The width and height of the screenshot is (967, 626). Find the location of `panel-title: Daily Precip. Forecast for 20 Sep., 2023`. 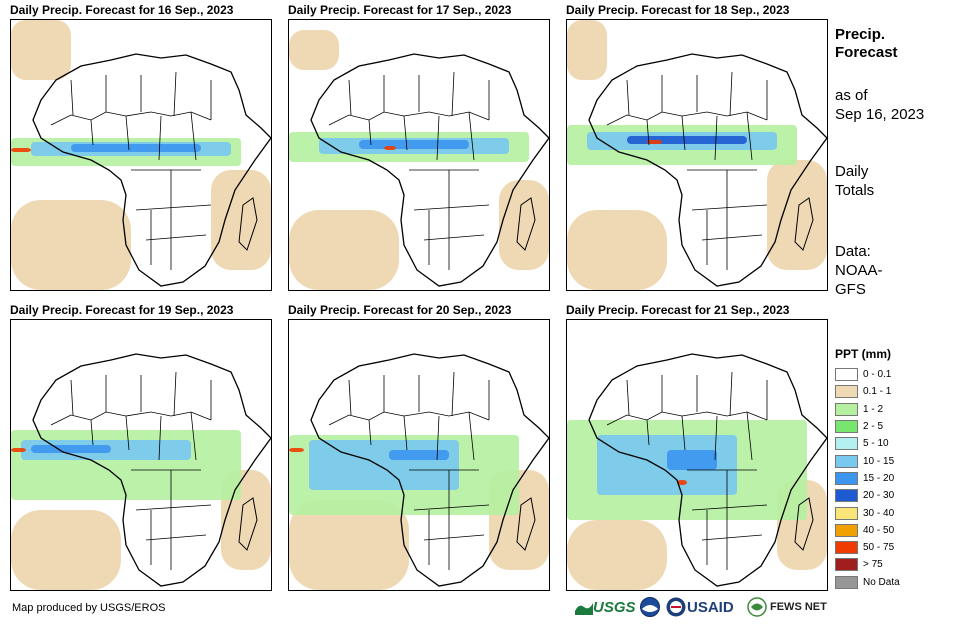

panel-title: Daily Precip. Forecast for 20 Sep., 2023 is located at coordinates (400, 310).